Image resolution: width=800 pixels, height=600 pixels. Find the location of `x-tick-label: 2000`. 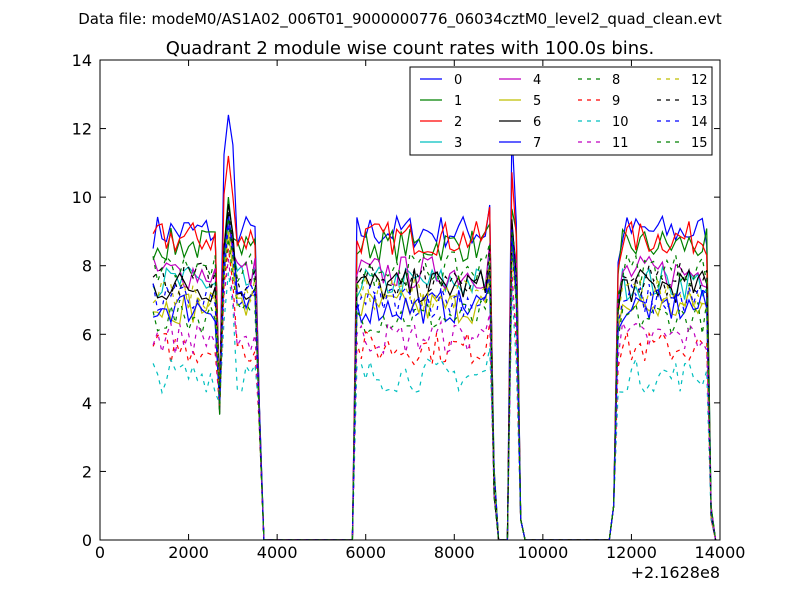

x-tick-label: 2000 is located at coordinates (188, 552).